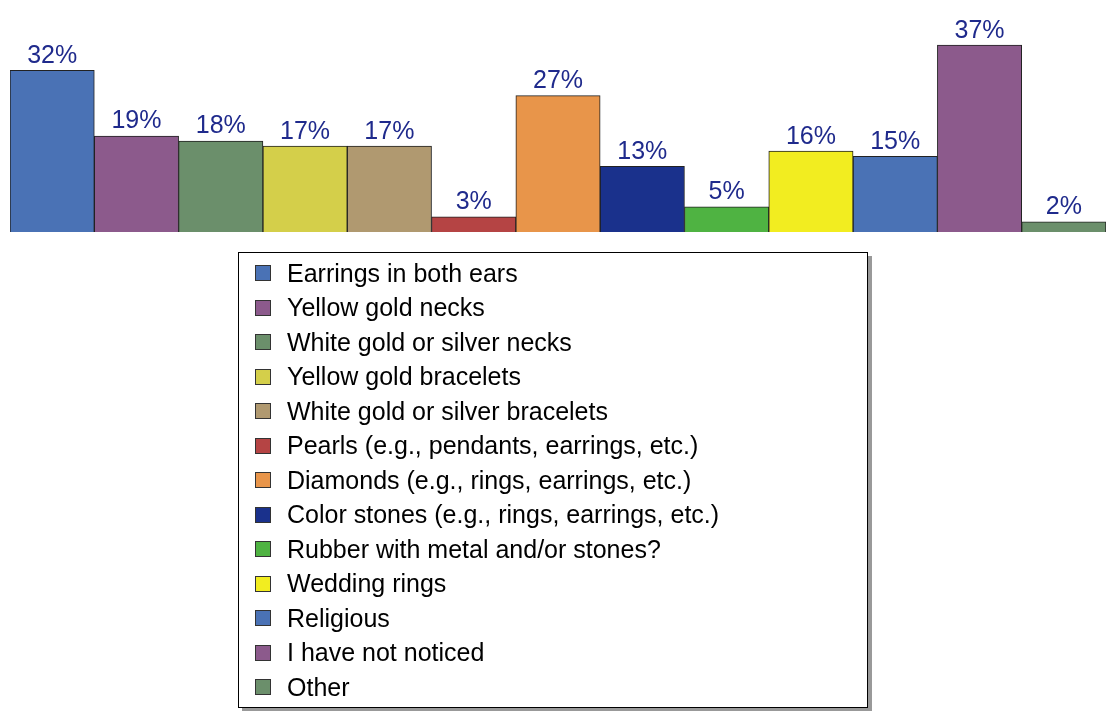 This screenshot has height=711, width=1108. Describe the element at coordinates (404, 377) in the screenshot. I see `legend-label: Yellow gold bracelets` at that location.